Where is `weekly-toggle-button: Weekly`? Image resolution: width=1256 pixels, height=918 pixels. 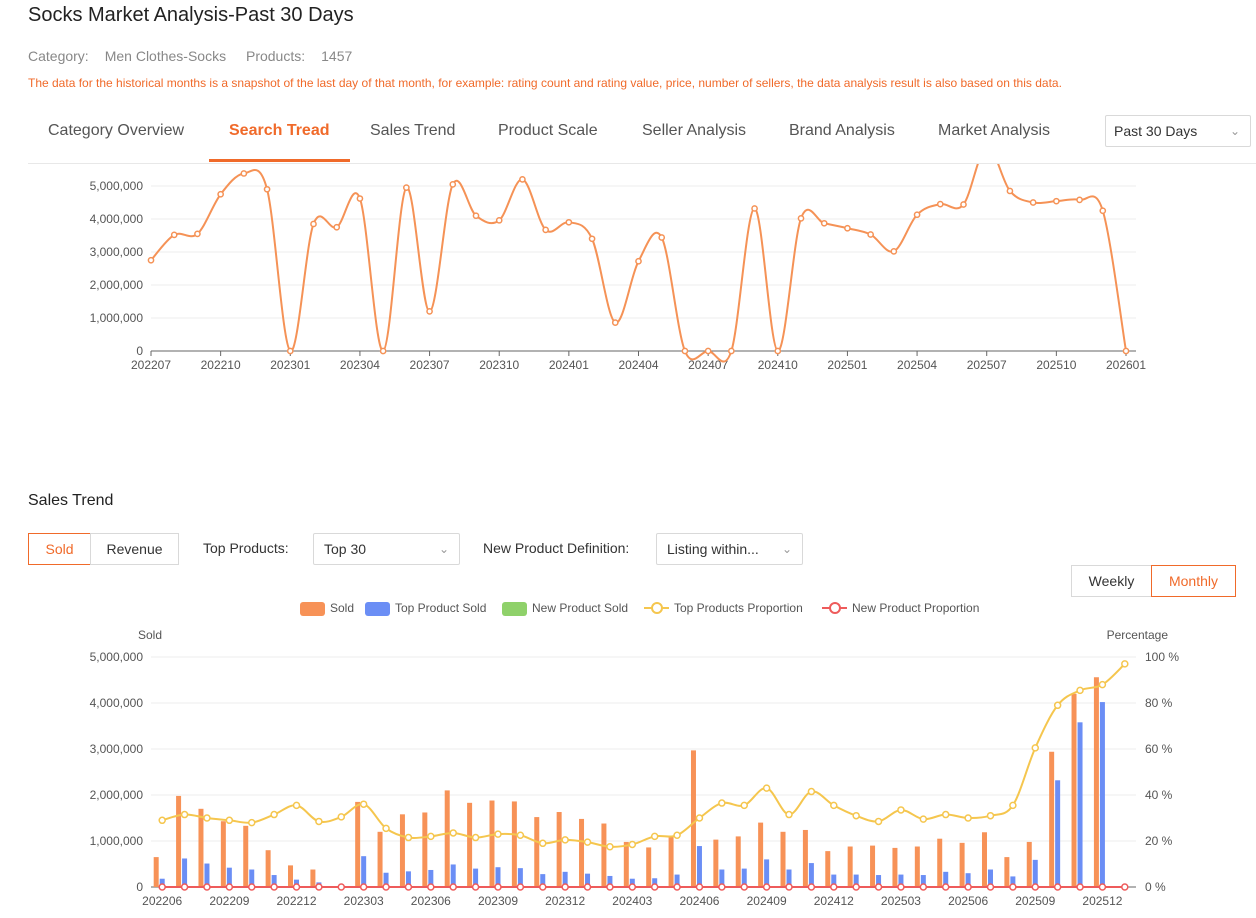 weekly-toggle-button: Weekly is located at coordinates (1111, 581).